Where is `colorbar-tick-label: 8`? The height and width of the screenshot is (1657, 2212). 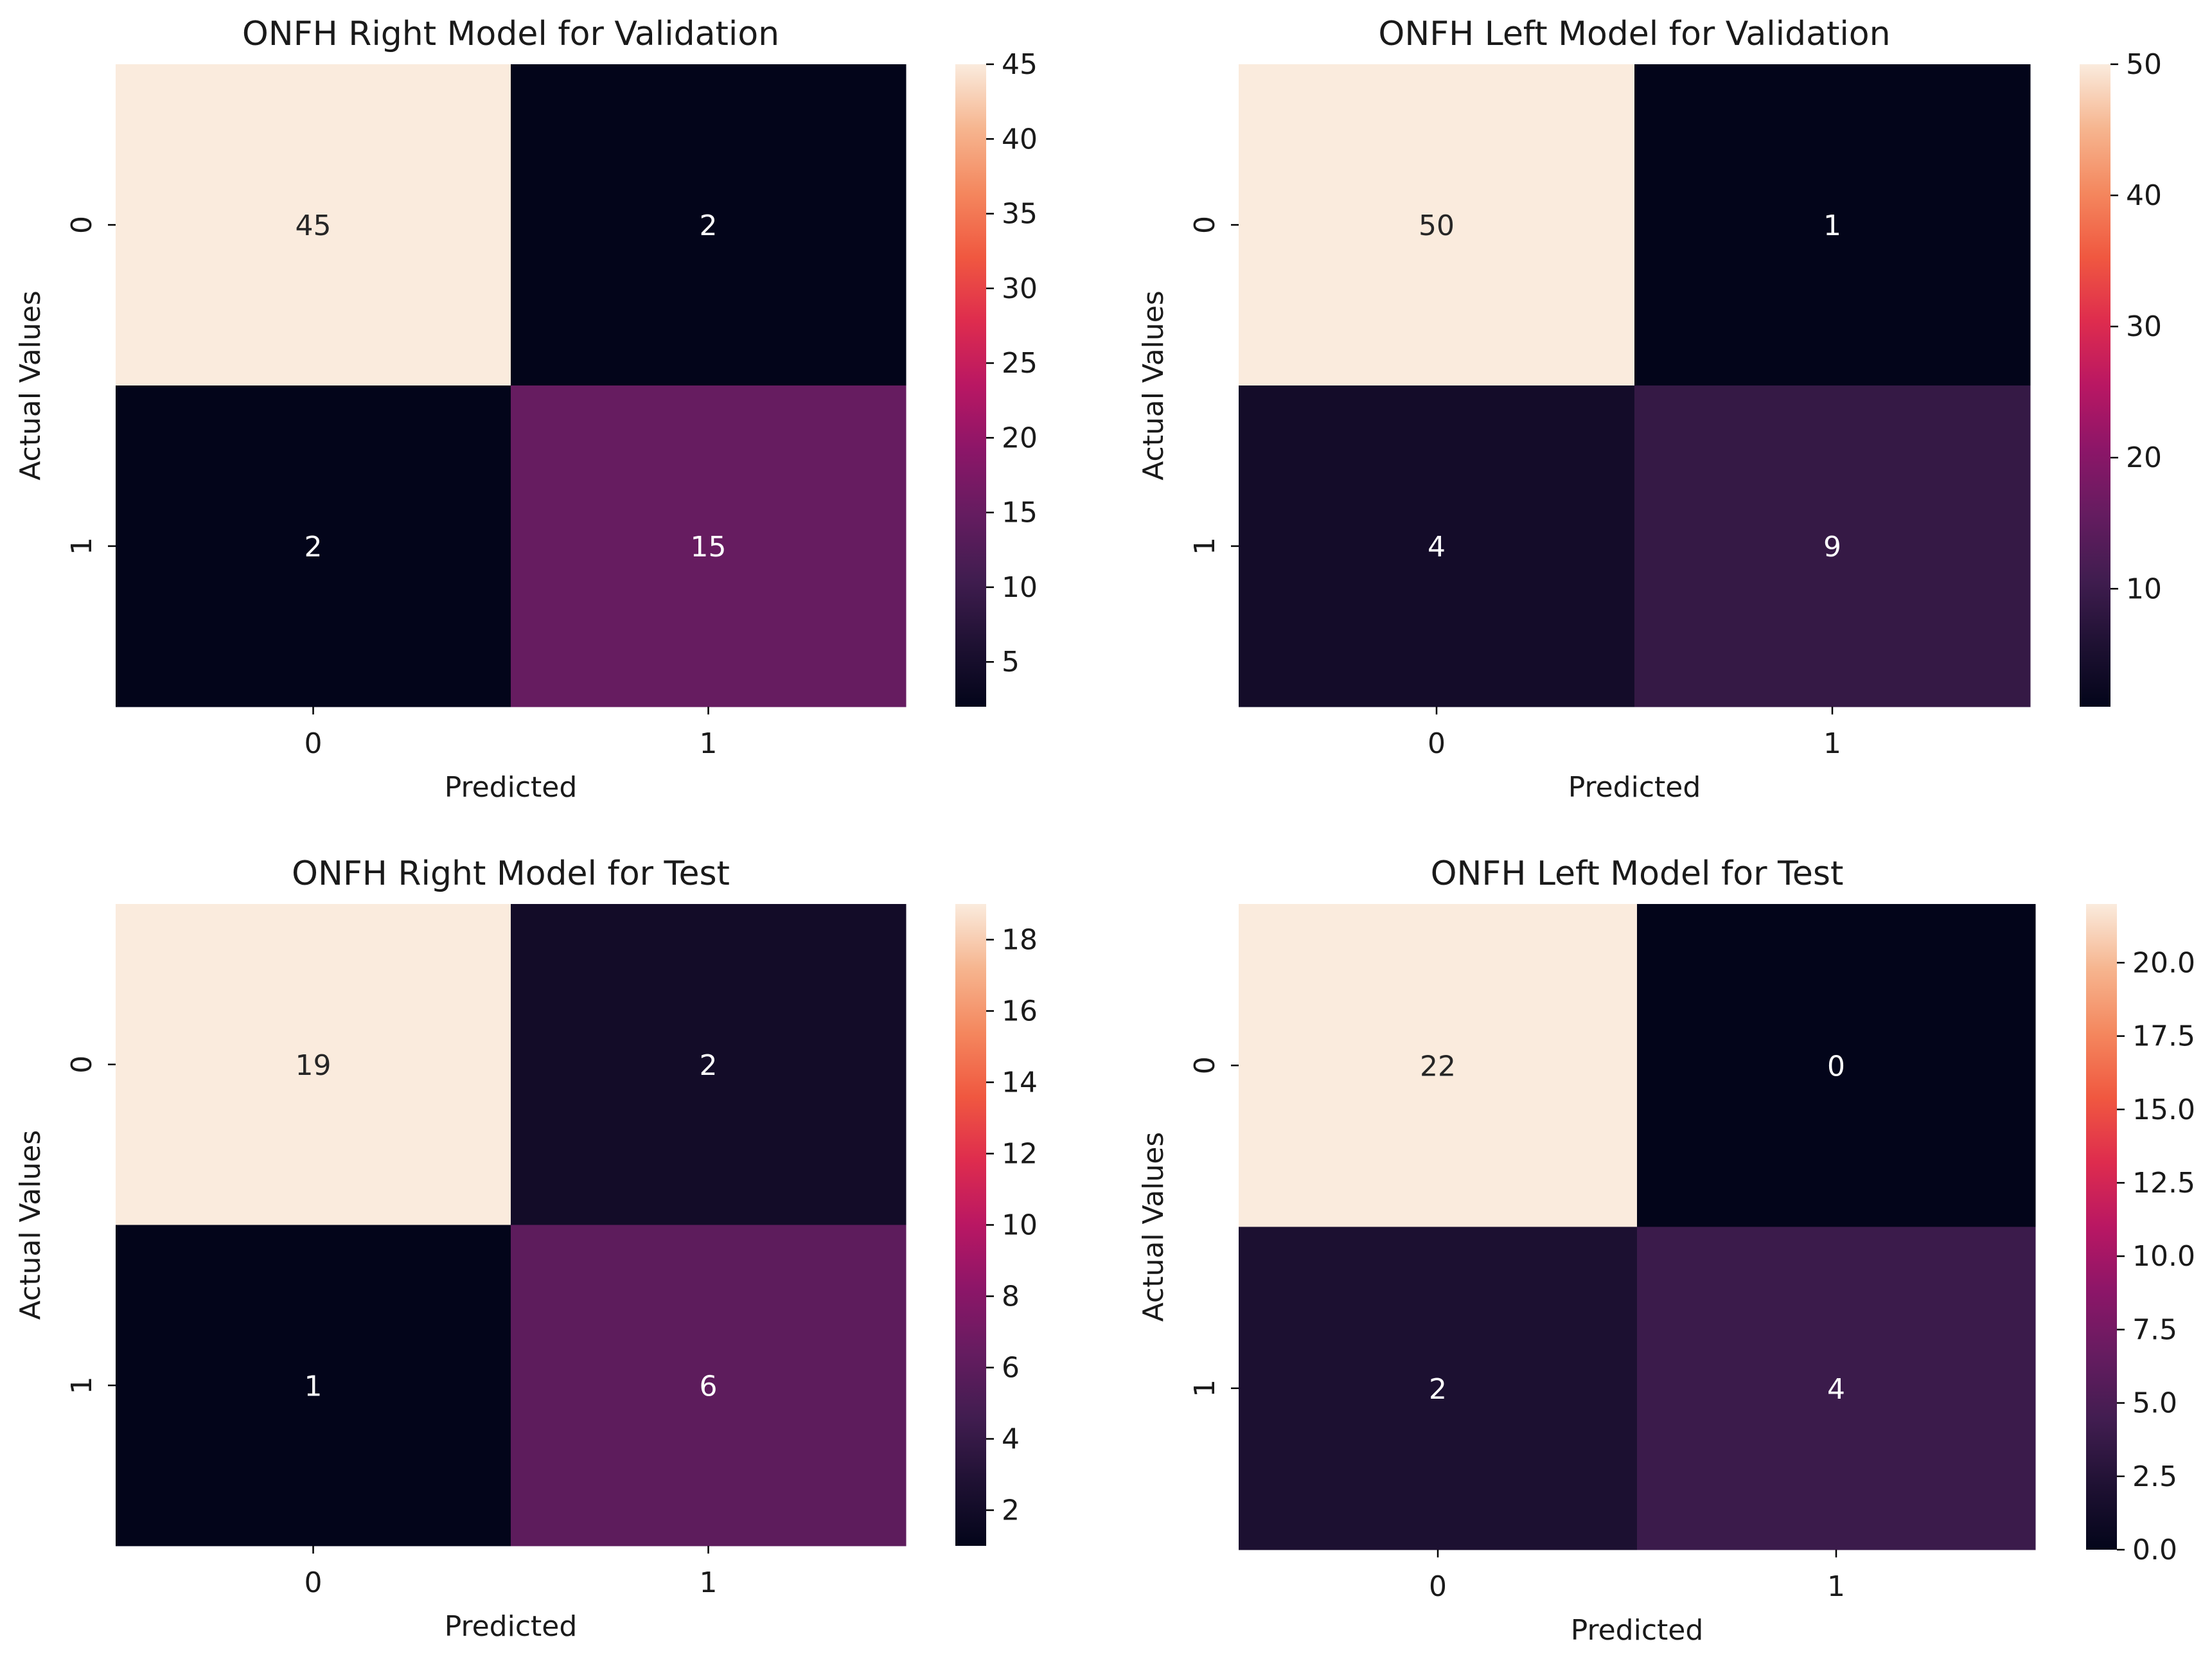 colorbar-tick-label: 8 is located at coordinates (1011, 1296).